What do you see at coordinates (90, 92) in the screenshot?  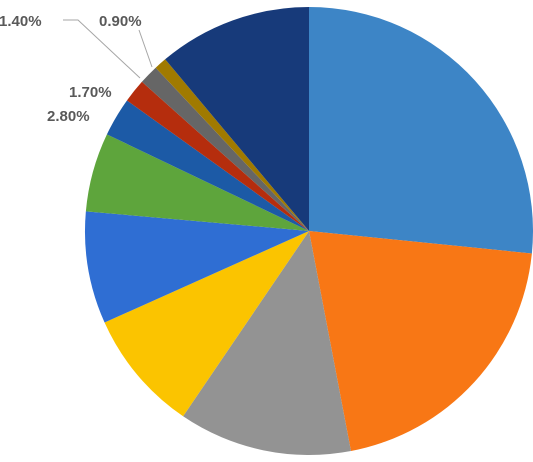 I see `data-label-1-70: 1.70%` at bounding box center [90, 92].